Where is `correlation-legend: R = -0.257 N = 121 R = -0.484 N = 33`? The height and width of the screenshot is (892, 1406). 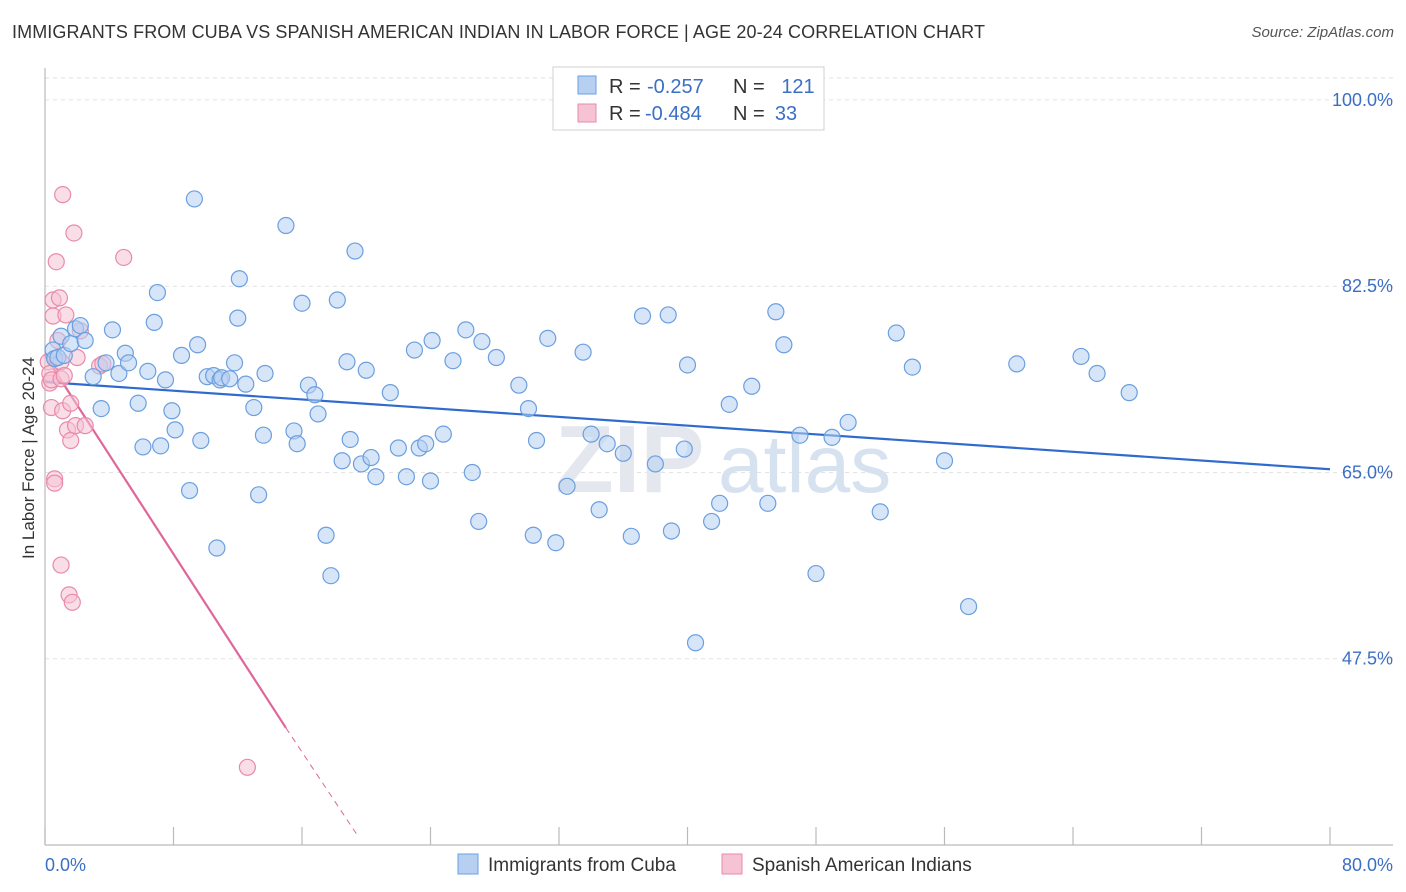 correlation-legend: R = -0.257 N = 121 R = -0.484 N = 33 is located at coordinates (688, 98).